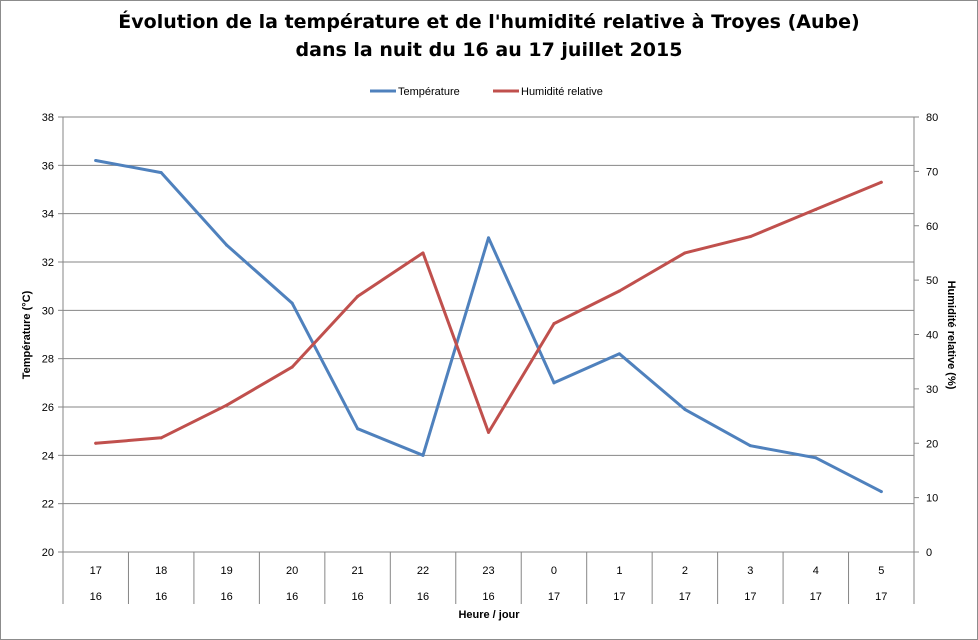 The height and width of the screenshot is (640, 978). I want to click on hour-label: 22, so click(423, 571).